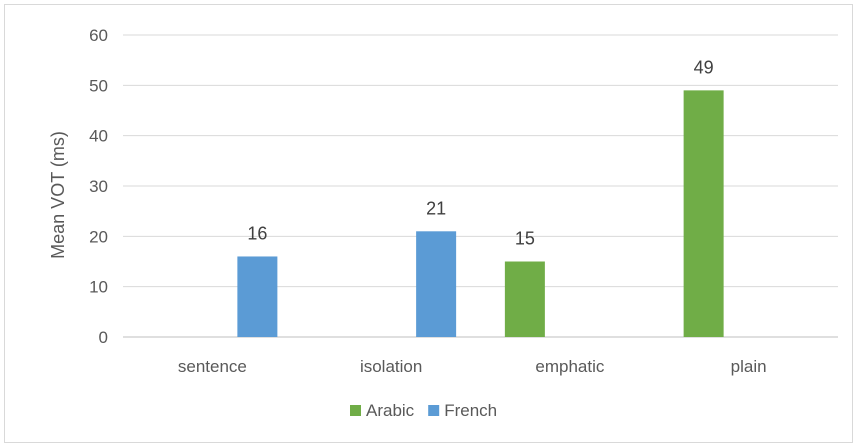 This screenshot has height=448, width=858. What do you see at coordinates (390, 410) in the screenshot?
I see `legend-label: Arabic` at bounding box center [390, 410].